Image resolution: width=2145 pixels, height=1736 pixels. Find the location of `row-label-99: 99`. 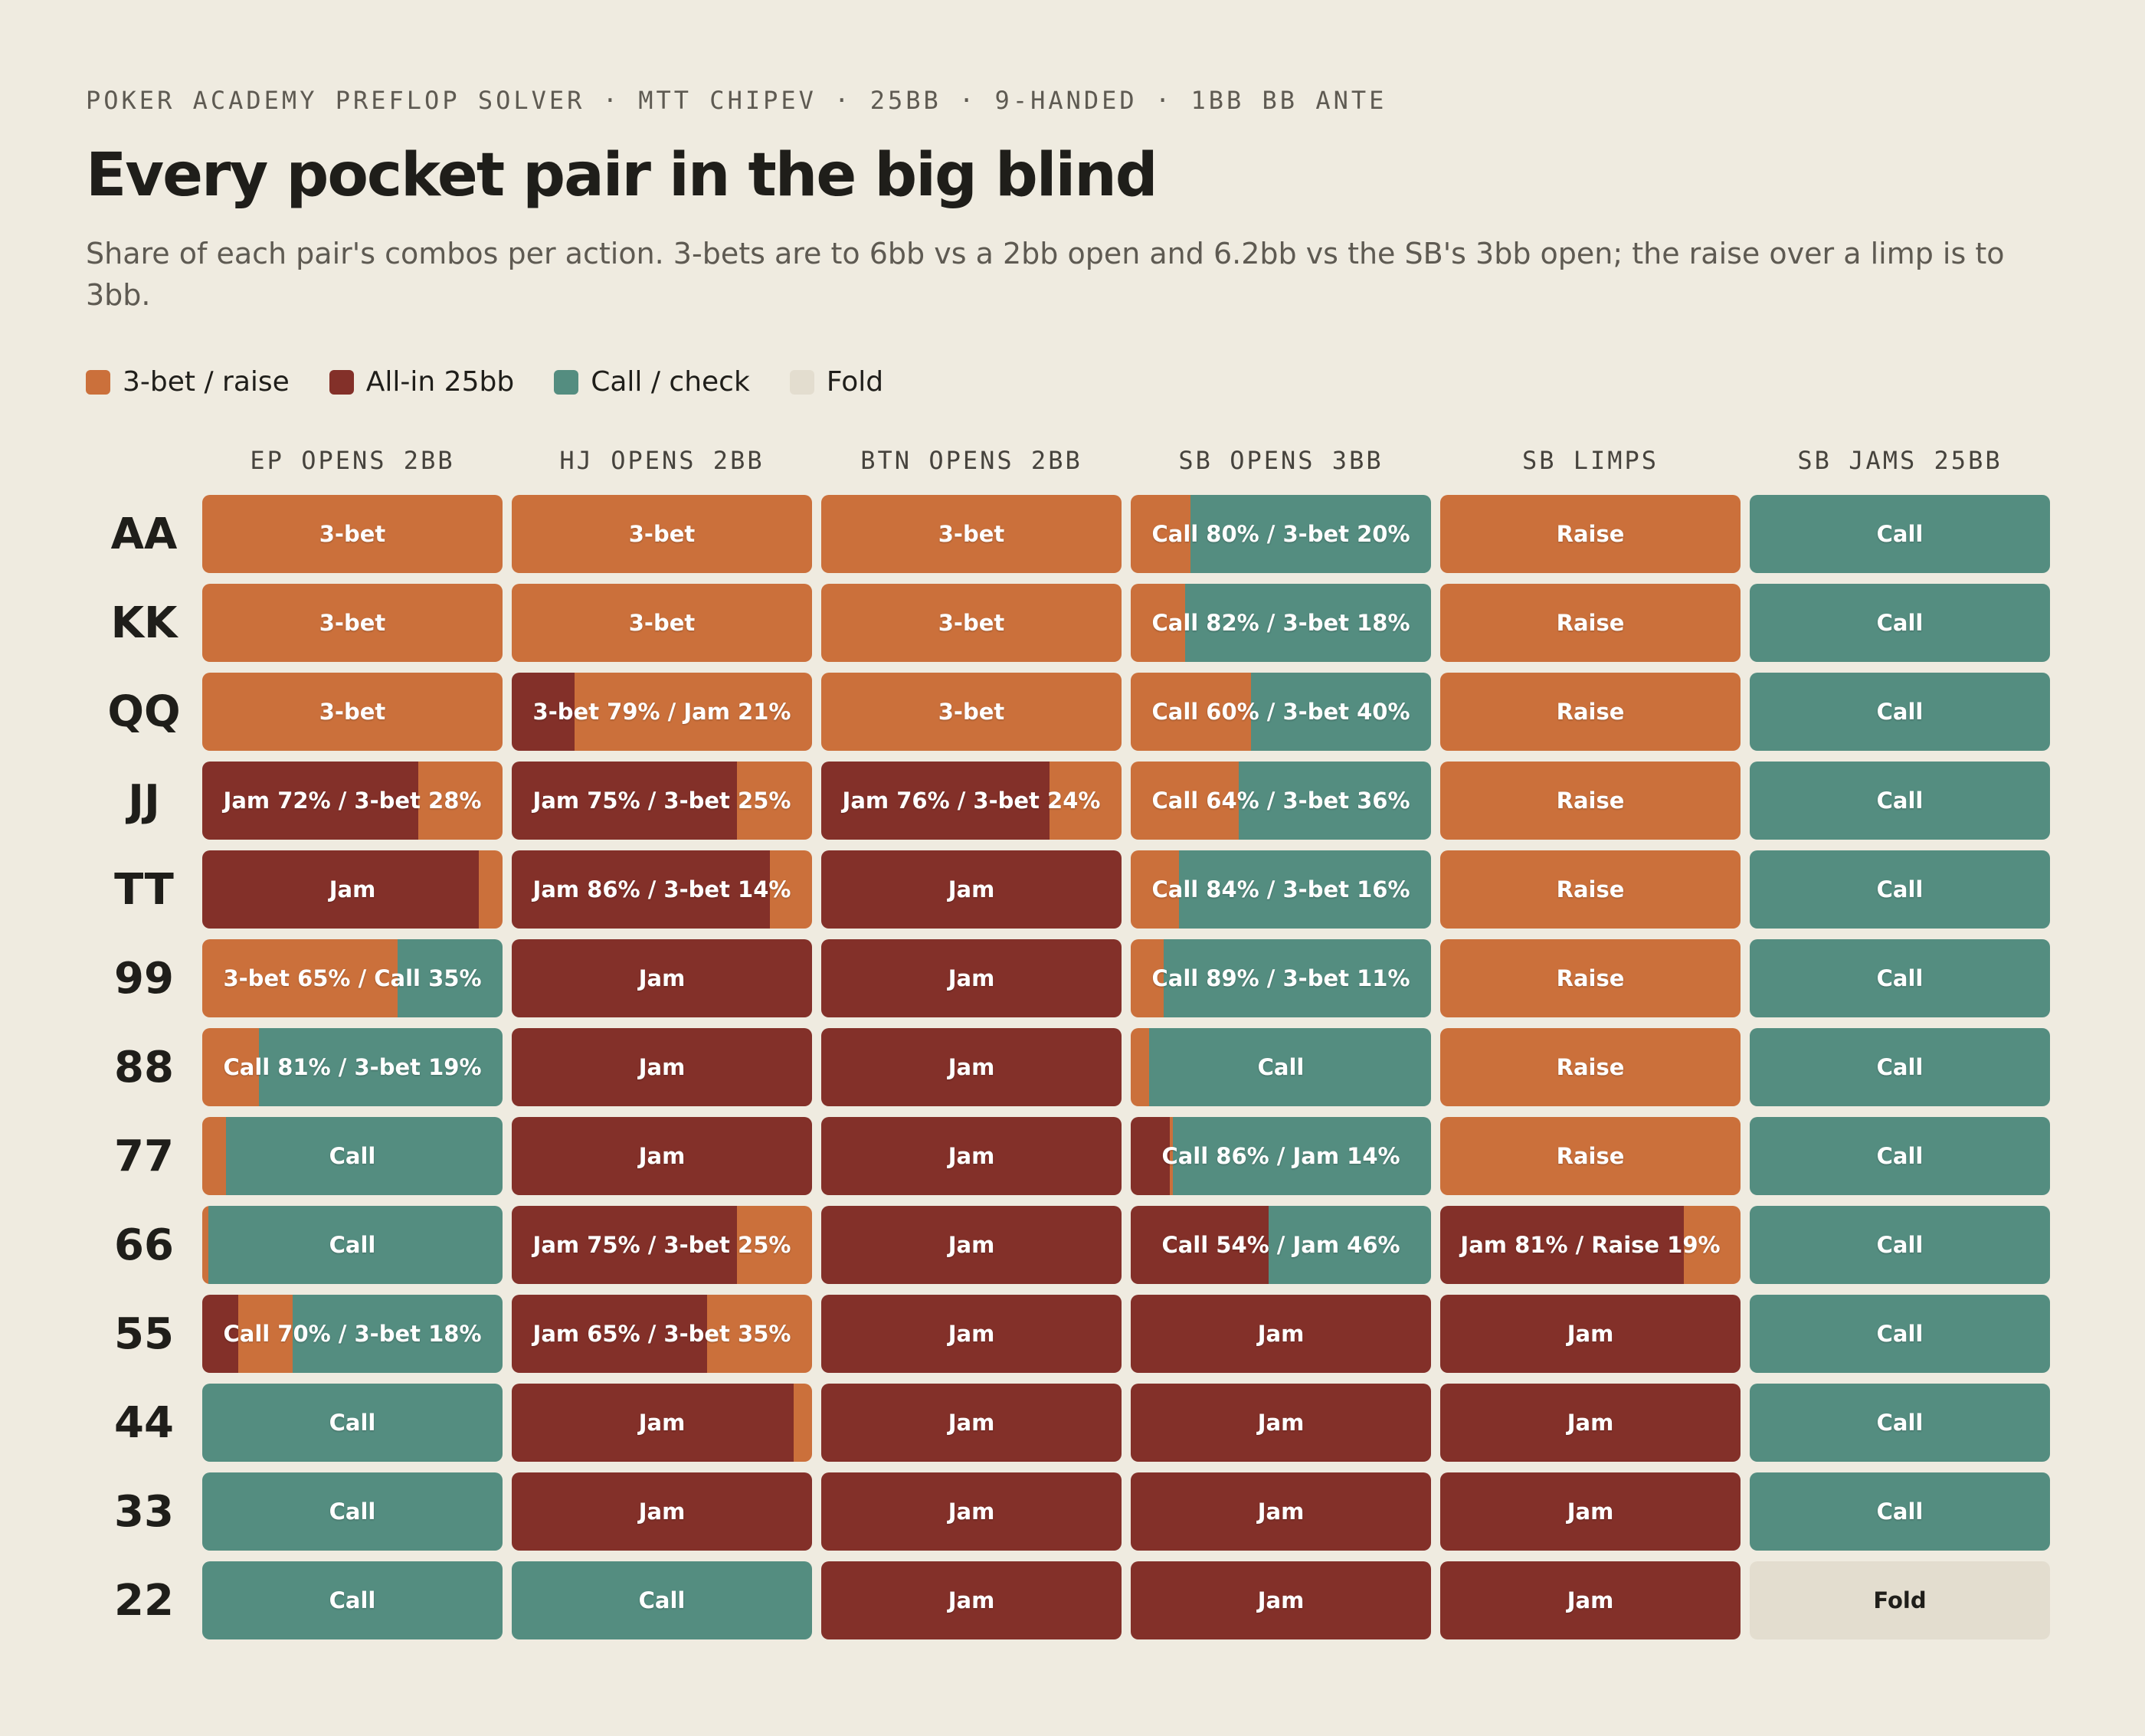

row-label-99: 99 is located at coordinates (144, 978).